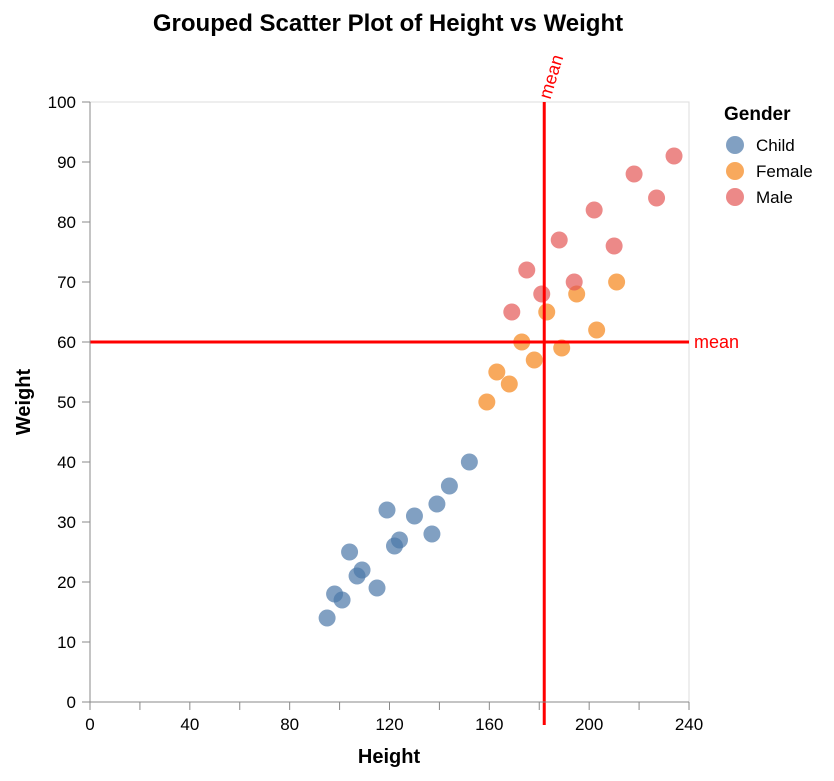 The height and width of the screenshot is (781, 834). Describe the element at coordinates (66, 402) in the screenshot. I see `y-tick-label: 50` at that location.